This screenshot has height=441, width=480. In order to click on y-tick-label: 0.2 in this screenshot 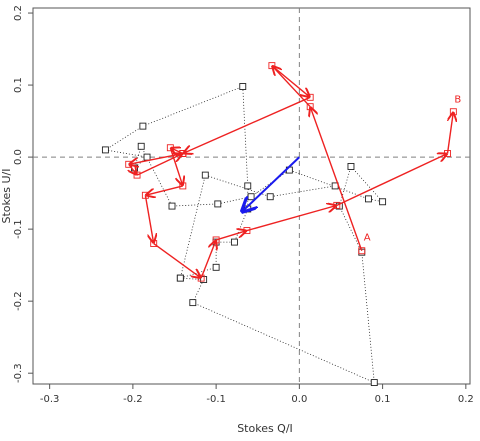, I will do `click(18, 13)`.